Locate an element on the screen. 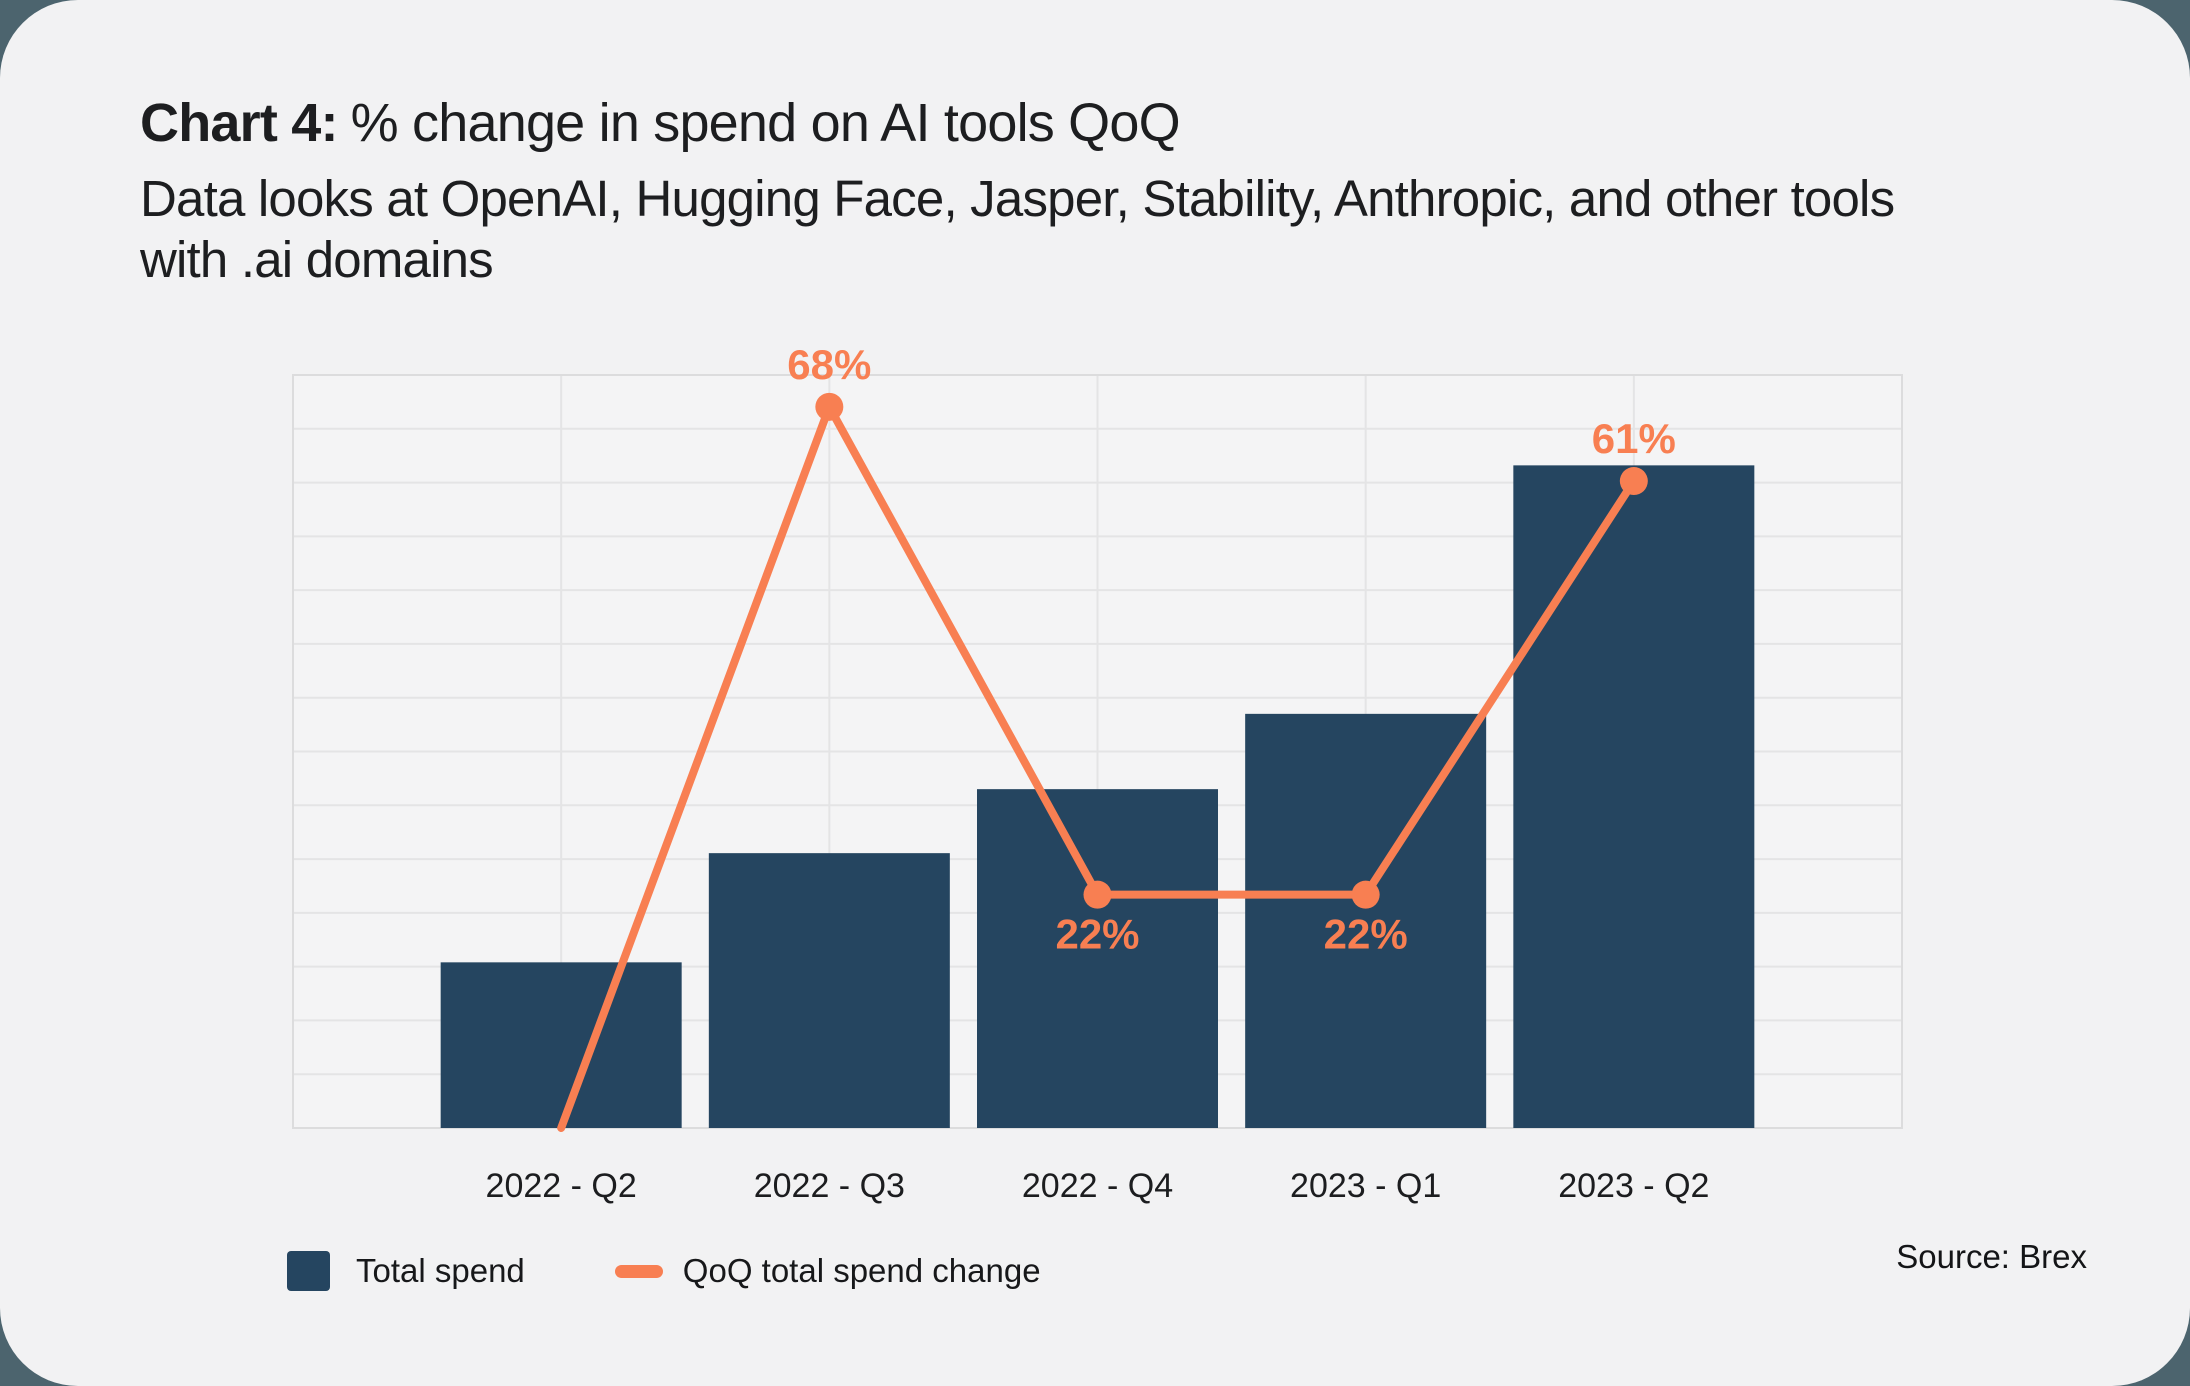 This screenshot has height=1386, width=2190. bar-swatch-icon is located at coordinates (308, 1271).